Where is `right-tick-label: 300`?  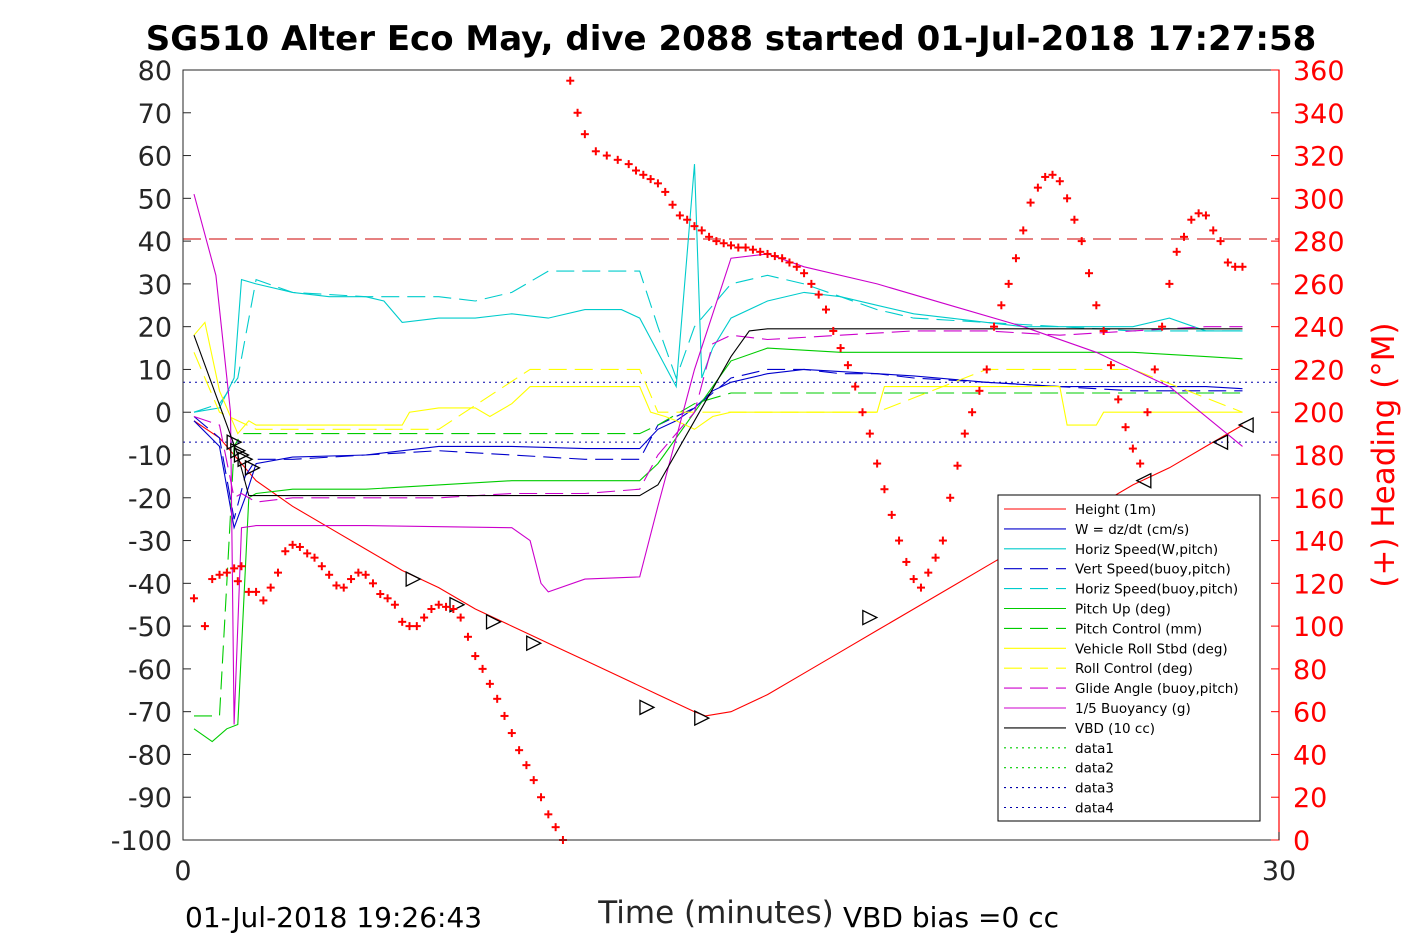 right-tick-label: 300 is located at coordinates (1319, 199).